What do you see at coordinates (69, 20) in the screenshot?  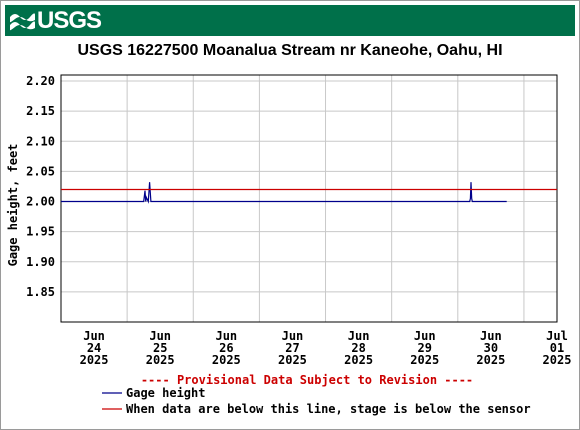 I see `usgs-logo-text: USGS` at bounding box center [69, 20].